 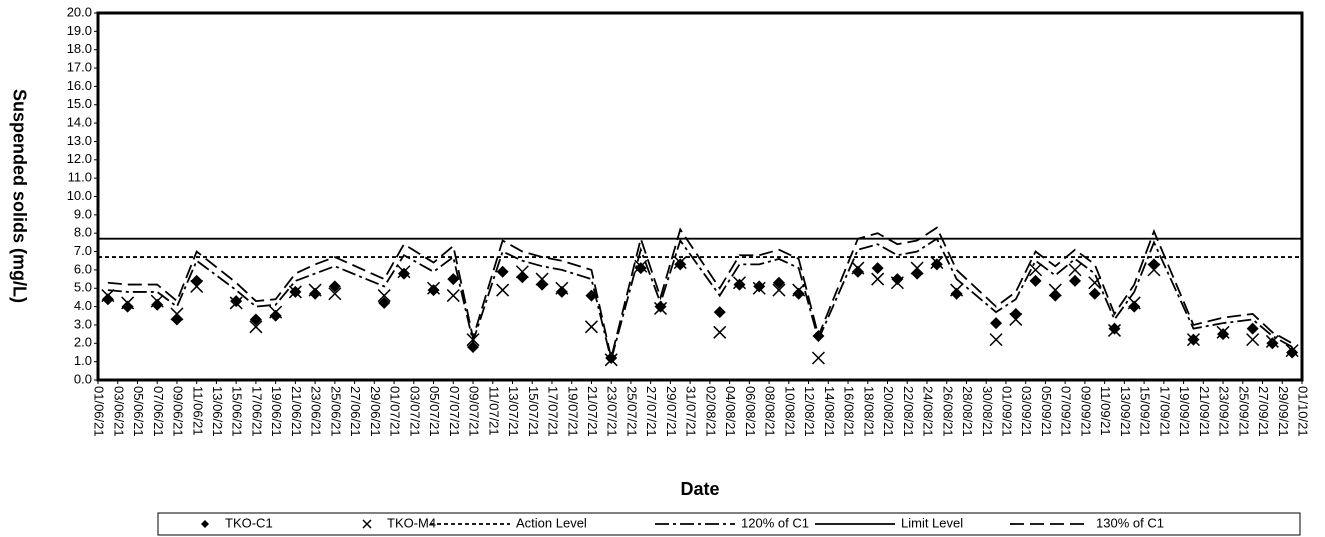 What do you see at coordinates (118, 411) in the screenshot?
I see `x-tick-label: 03/06/21` at bounding box center [118, 411].